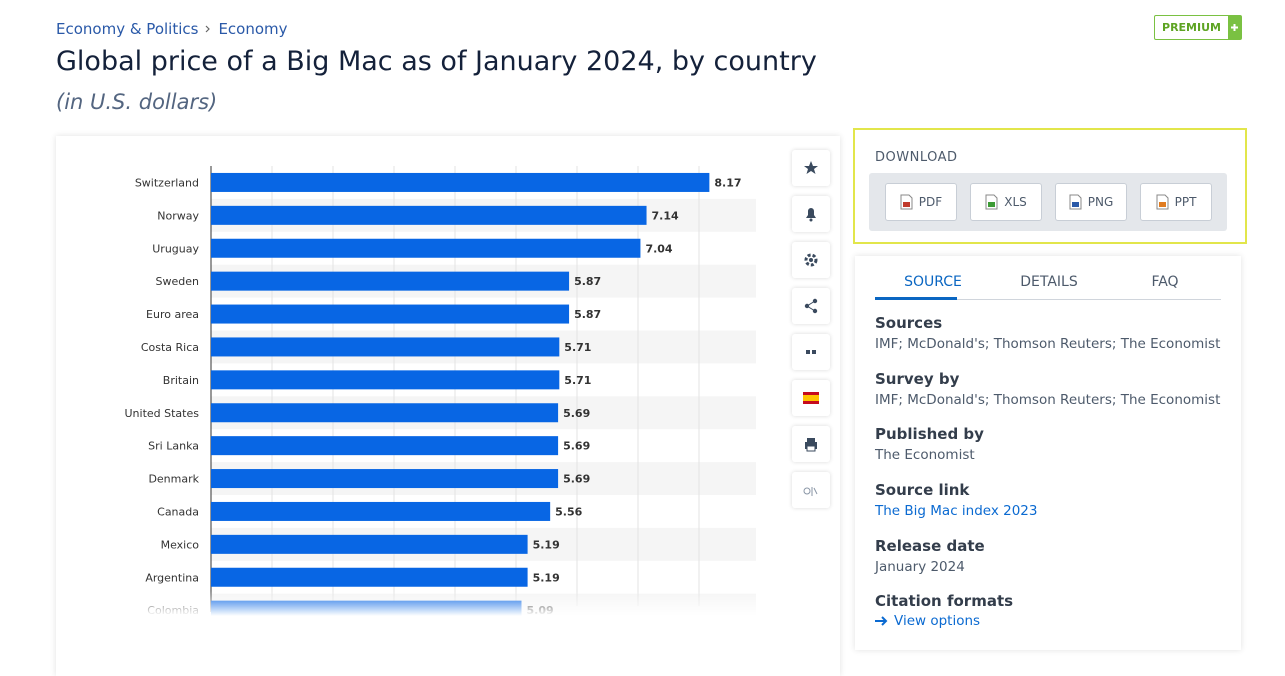  I want to click on download-label: PNG, so click(1100, 202).